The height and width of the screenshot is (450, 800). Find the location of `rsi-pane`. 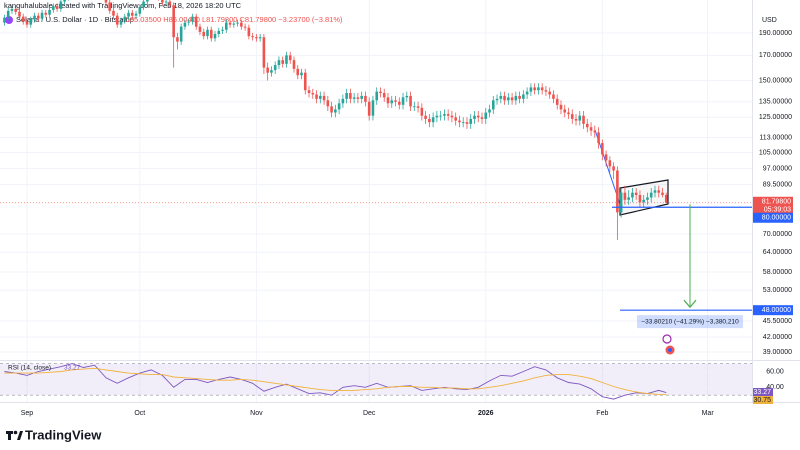

rsi-pane is located at coordinates (376, 381).